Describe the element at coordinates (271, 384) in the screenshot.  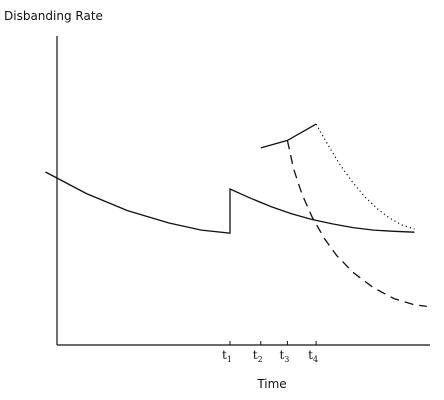
I see `x-axis-label: Time` at that location.